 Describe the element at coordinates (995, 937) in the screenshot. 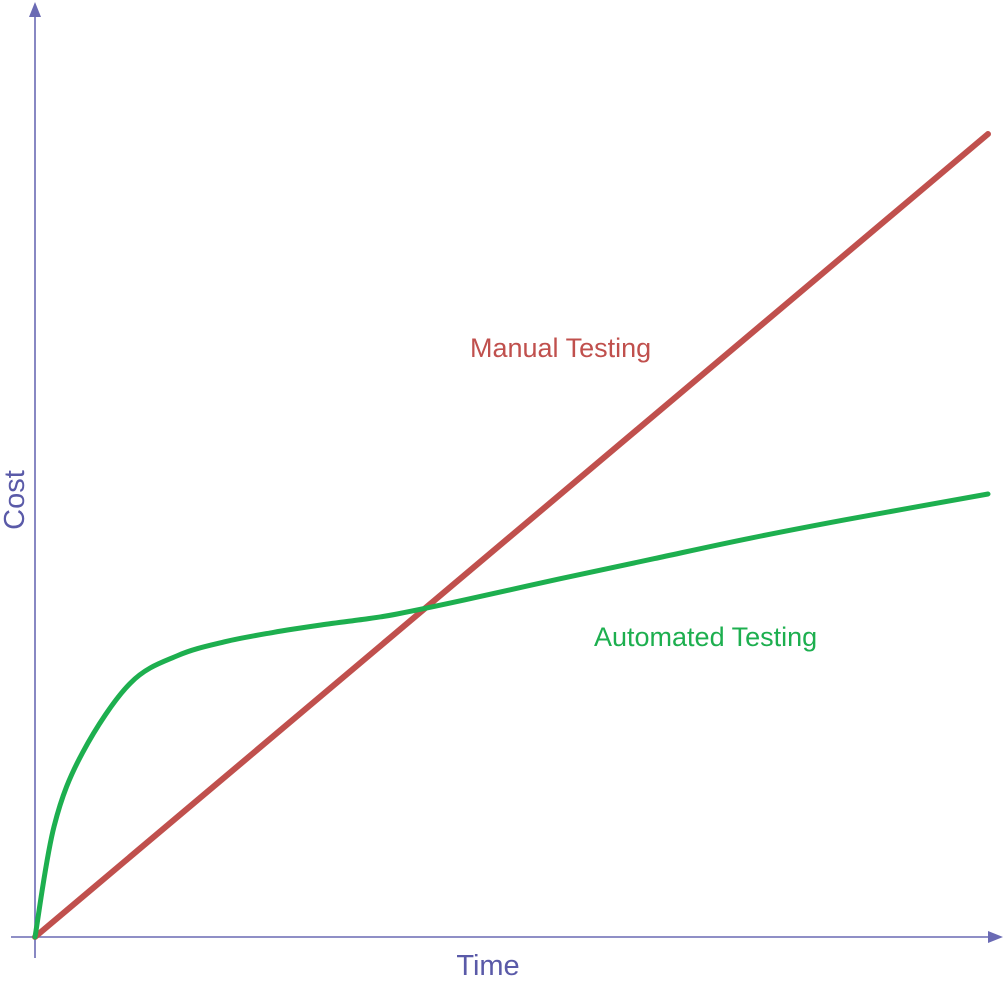

I see `x-axis-arrow-icon` at that location.